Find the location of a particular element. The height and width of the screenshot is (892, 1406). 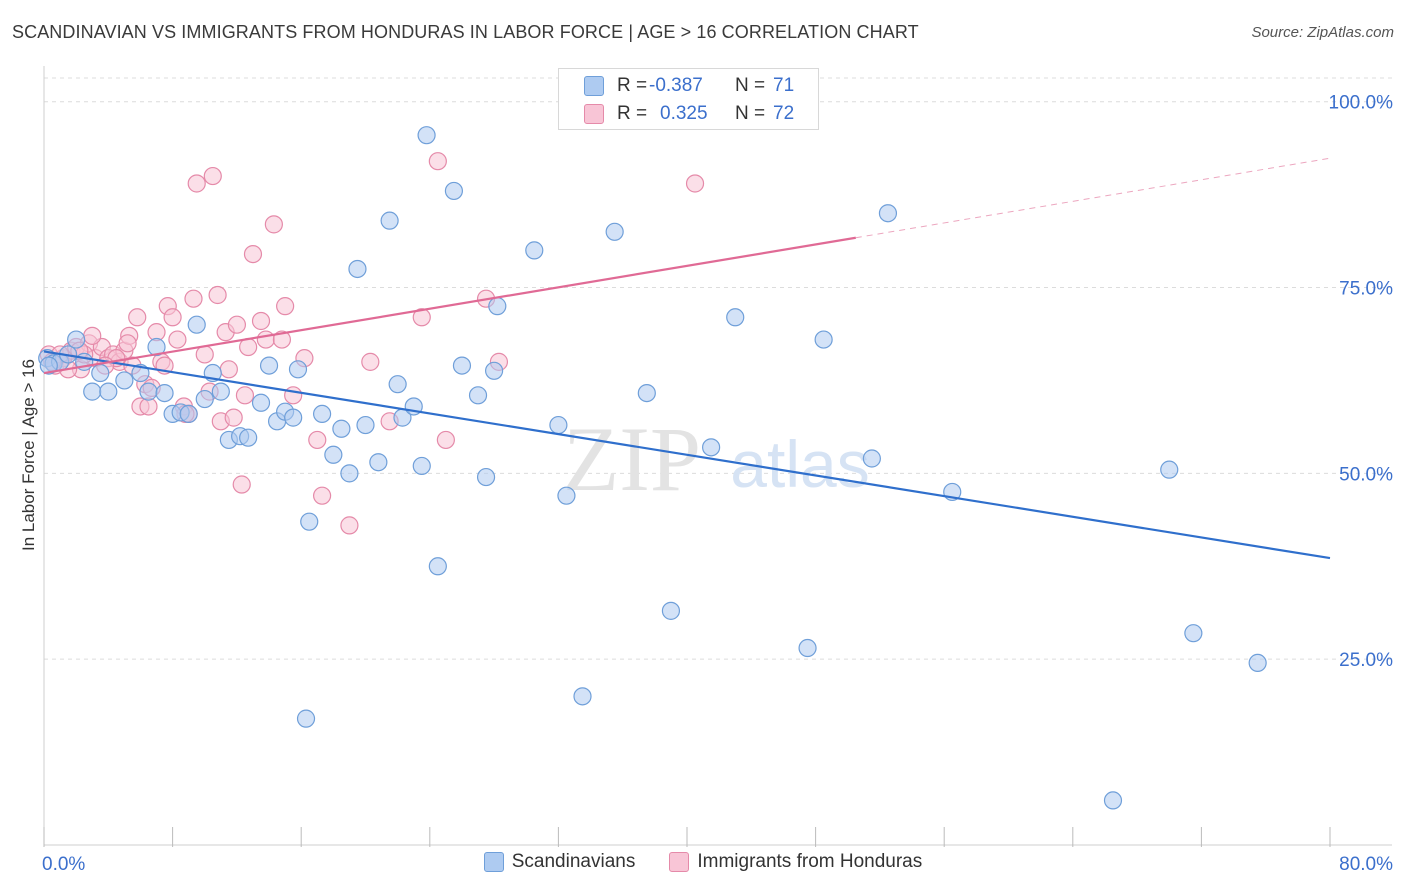

stats-r-value: 0.325 is located at coordinates (684, 113).